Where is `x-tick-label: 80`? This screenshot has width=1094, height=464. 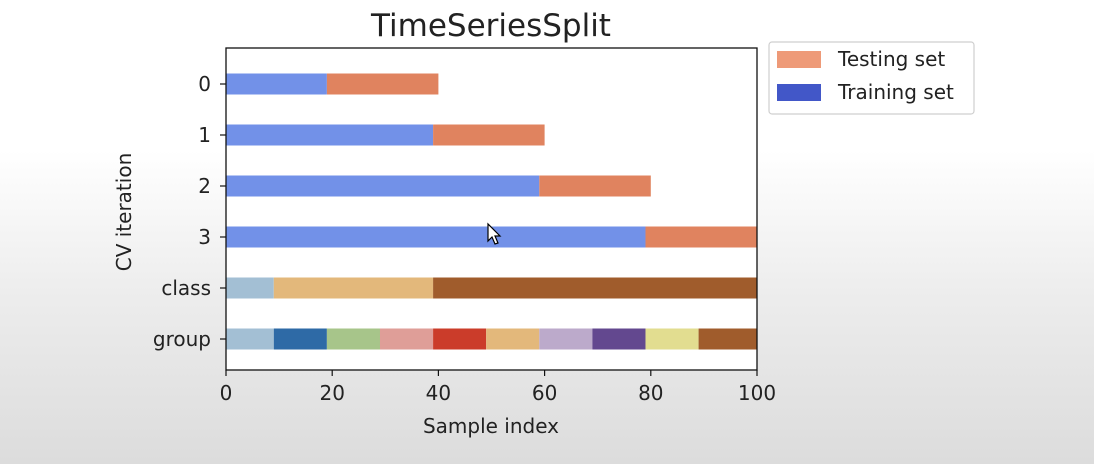 x-tick-label: 80 is located at coordinates (650, 393).